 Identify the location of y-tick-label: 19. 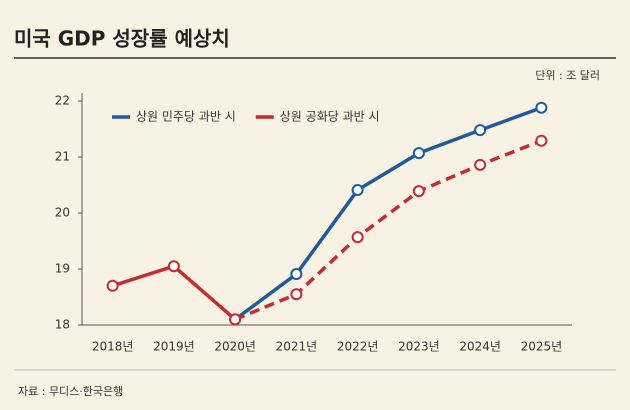
(62, 269).